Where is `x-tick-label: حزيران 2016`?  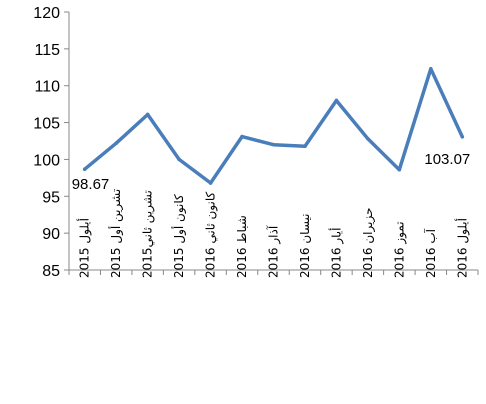 x-tick-label: حزيران 2016 is located at coordinates (368, 242).